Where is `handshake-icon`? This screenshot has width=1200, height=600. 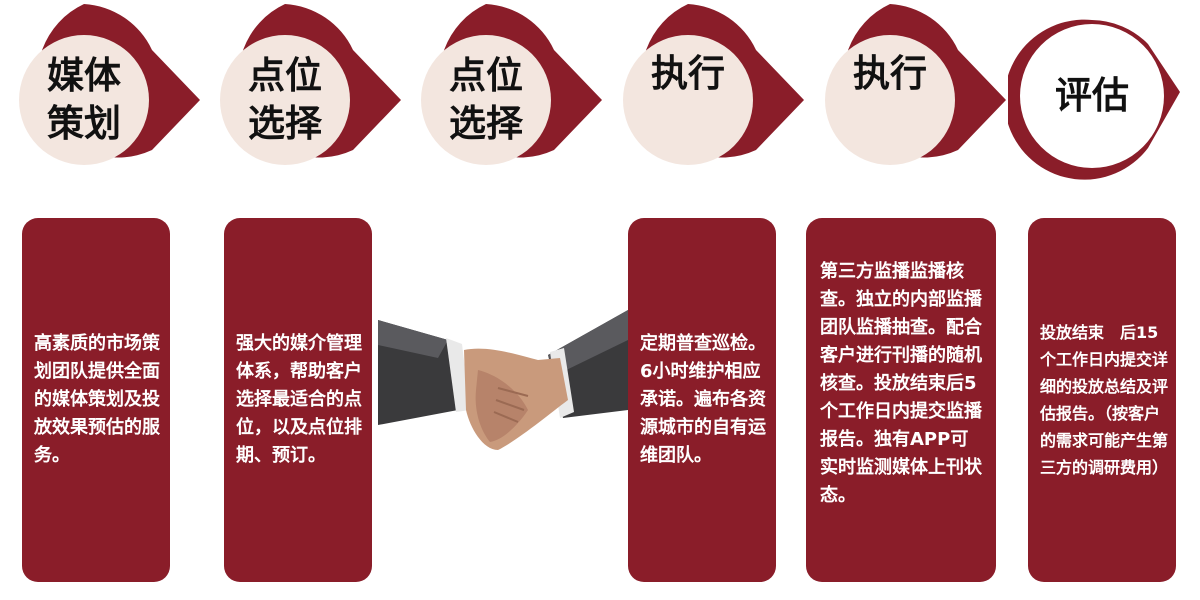 handshake-icon is located at coordinates (503, 380).